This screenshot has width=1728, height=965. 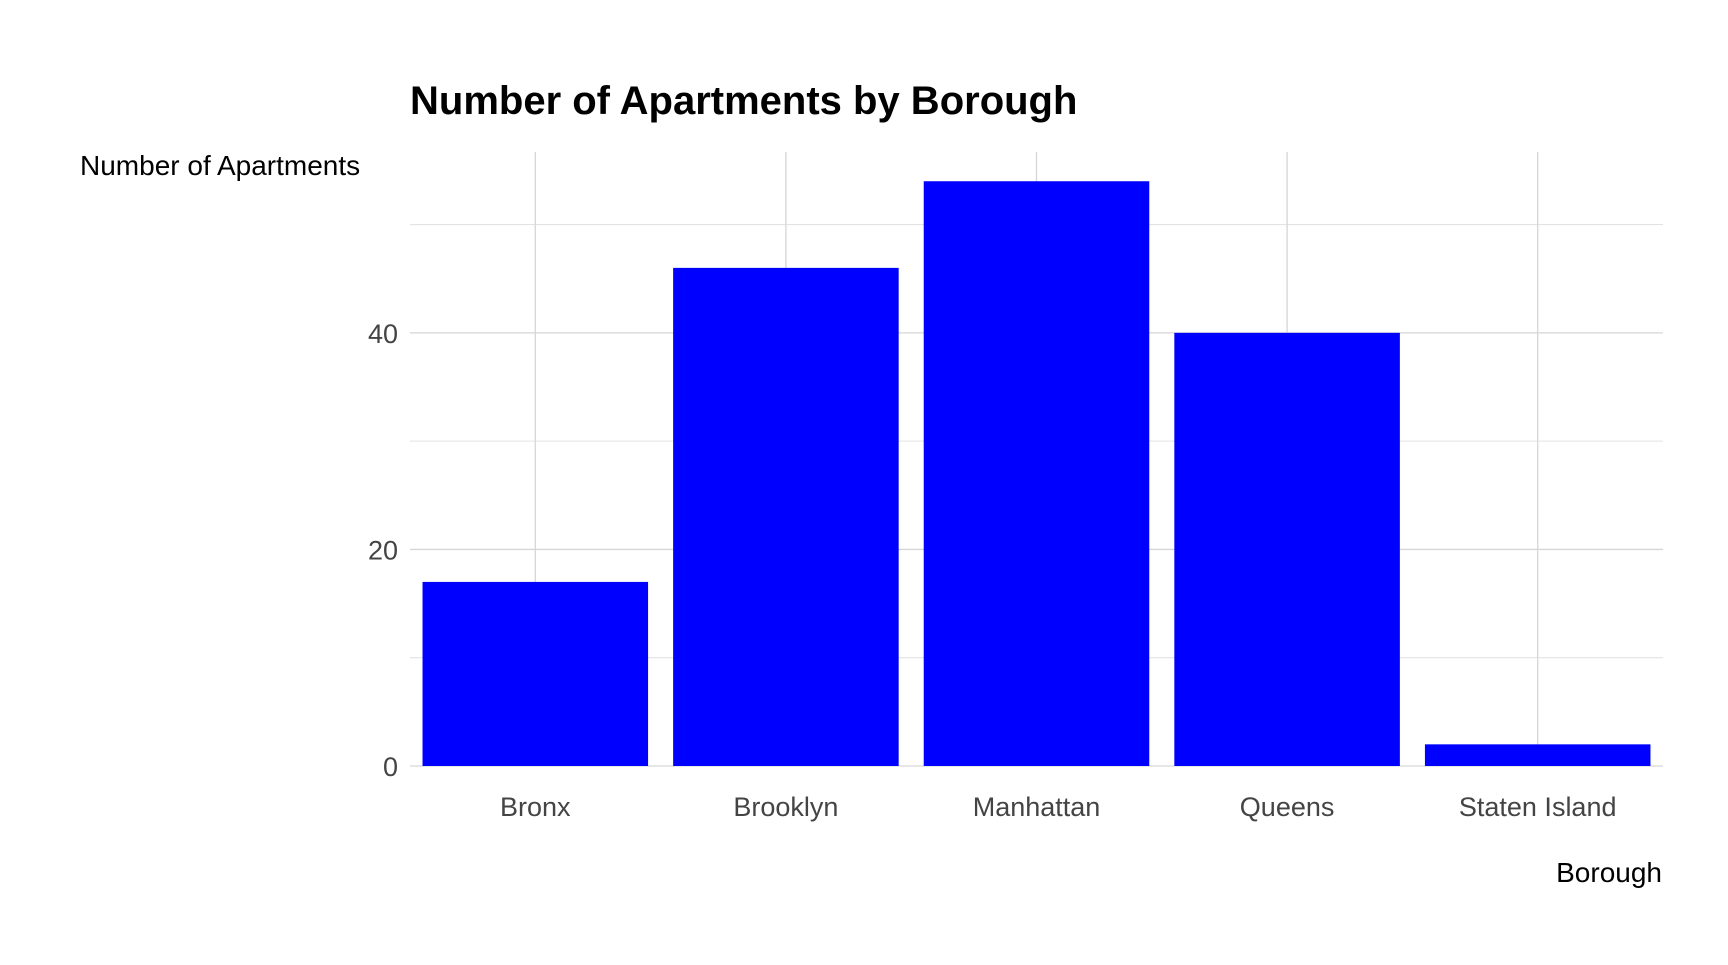 I want to click on x-tick-label: Bronx, so click(x=535, y=807).